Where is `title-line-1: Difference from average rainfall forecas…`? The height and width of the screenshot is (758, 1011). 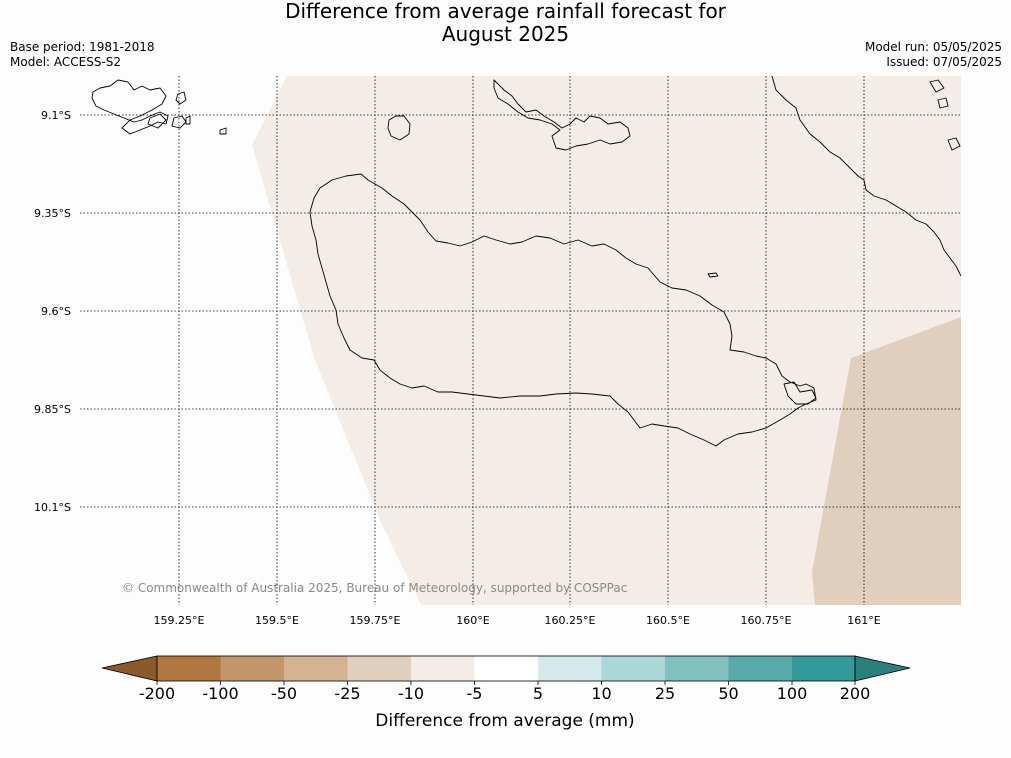 title-line-1: Difference from average rainfall forecas… is located at coordinates (505, 11).